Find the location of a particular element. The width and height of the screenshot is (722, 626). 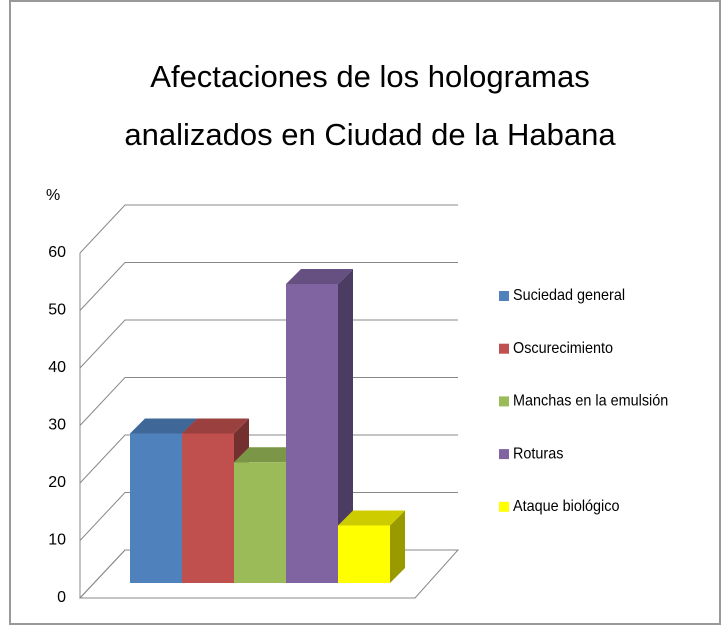

y-tick-label: 10 is located at coordinates (57, 540).